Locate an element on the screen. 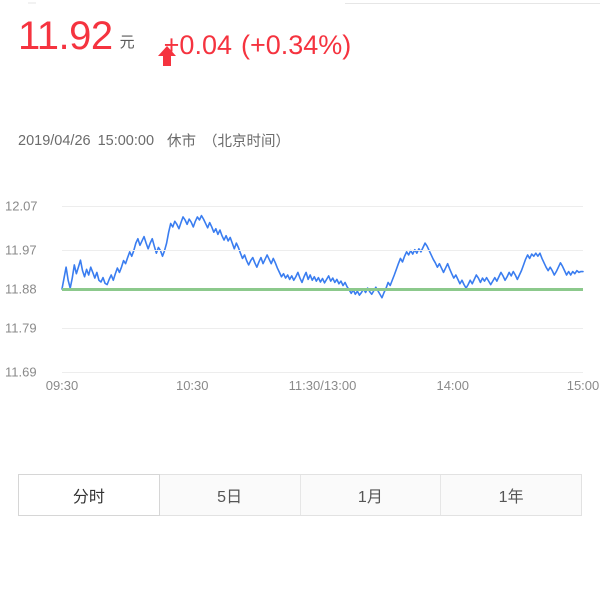  quote-date: 2019/04/26 is located at coordinates (54, 140).